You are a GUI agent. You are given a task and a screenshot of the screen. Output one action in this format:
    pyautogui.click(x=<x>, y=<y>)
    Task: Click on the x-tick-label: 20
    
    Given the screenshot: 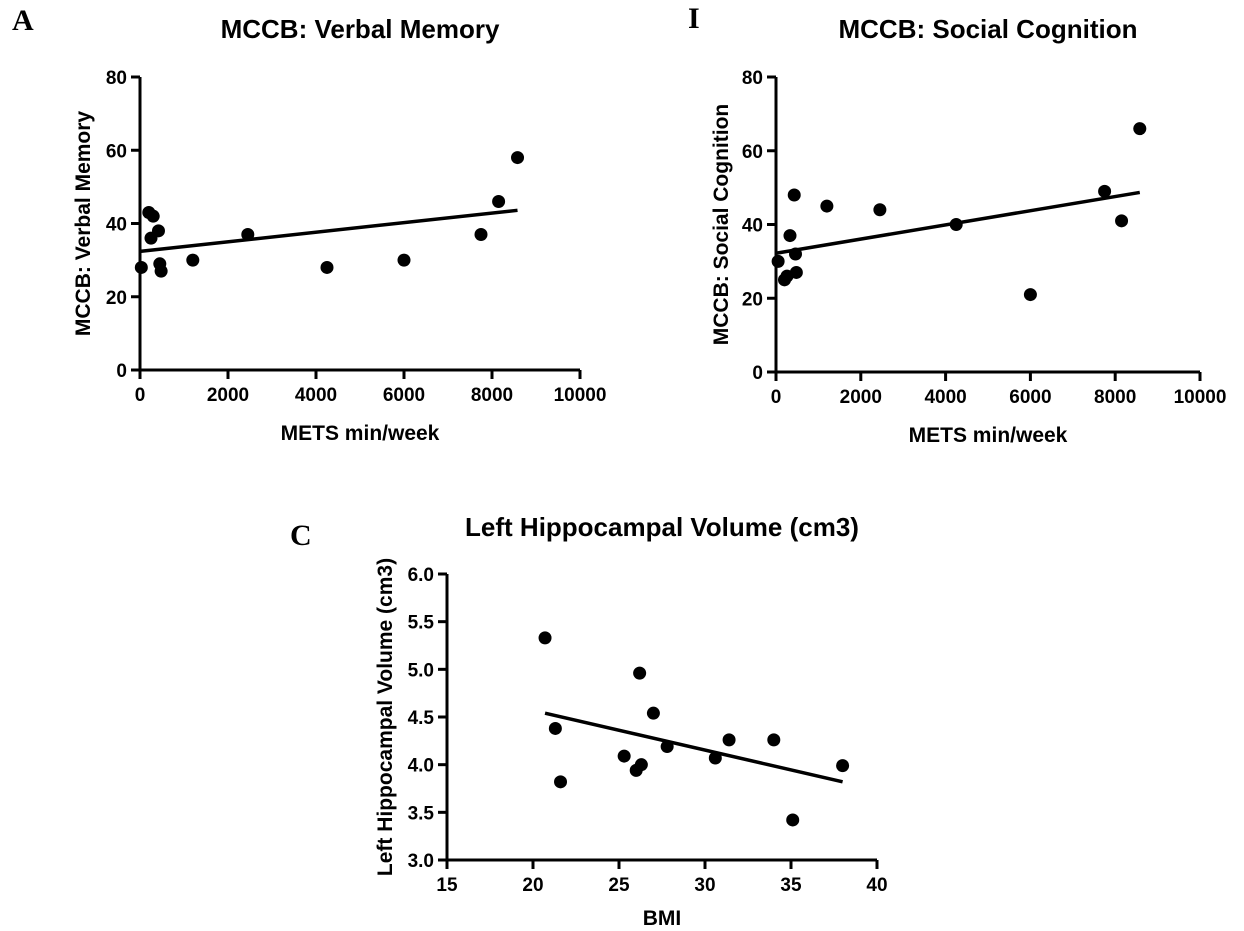 What is the action you would take?
    pyautogui.click(x=532, y=885)
    